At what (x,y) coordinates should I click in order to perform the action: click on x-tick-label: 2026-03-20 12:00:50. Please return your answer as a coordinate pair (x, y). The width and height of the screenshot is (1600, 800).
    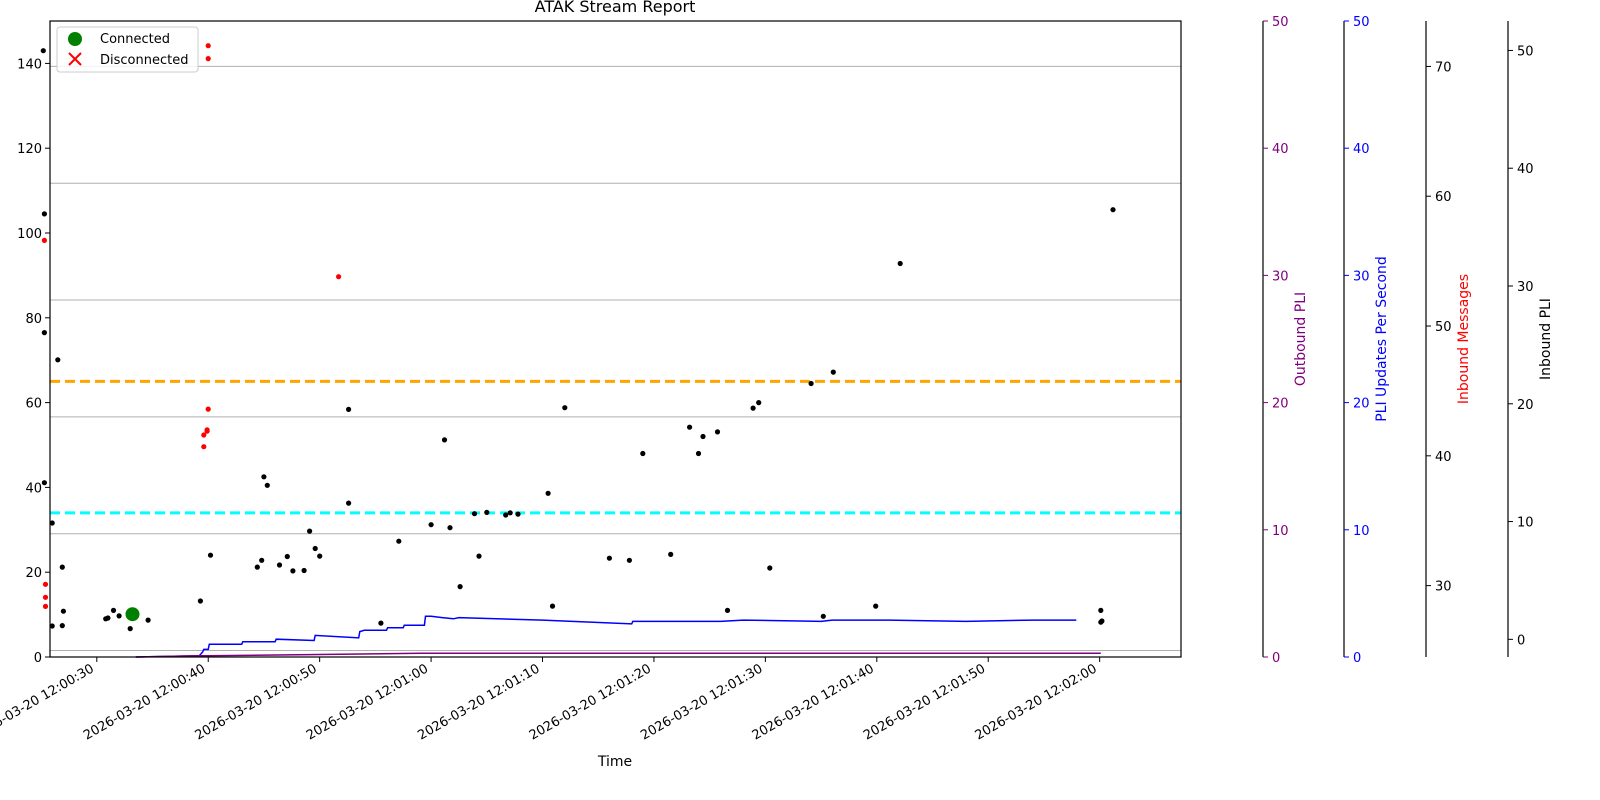
    Looking at the image, I should click on (256, 702).